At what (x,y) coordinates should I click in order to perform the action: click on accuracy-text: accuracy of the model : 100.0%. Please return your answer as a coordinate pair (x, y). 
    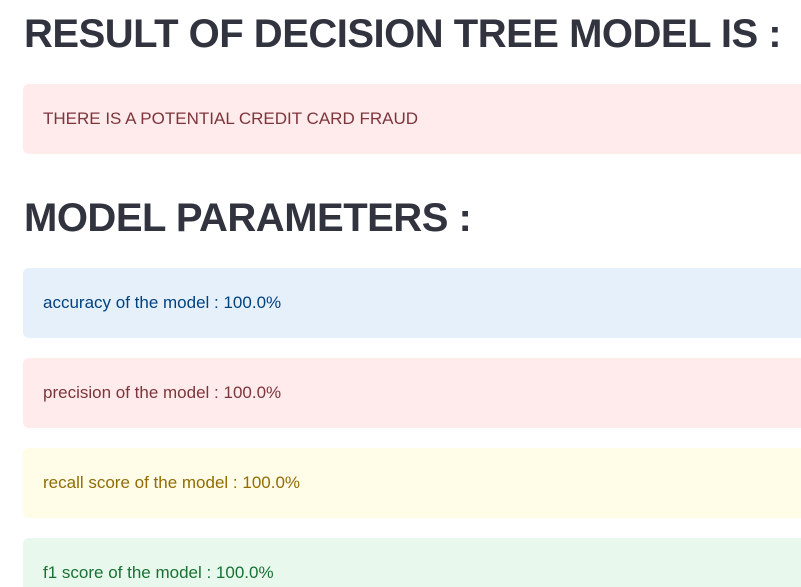
    Looking at the image, I should click on (162, 302).